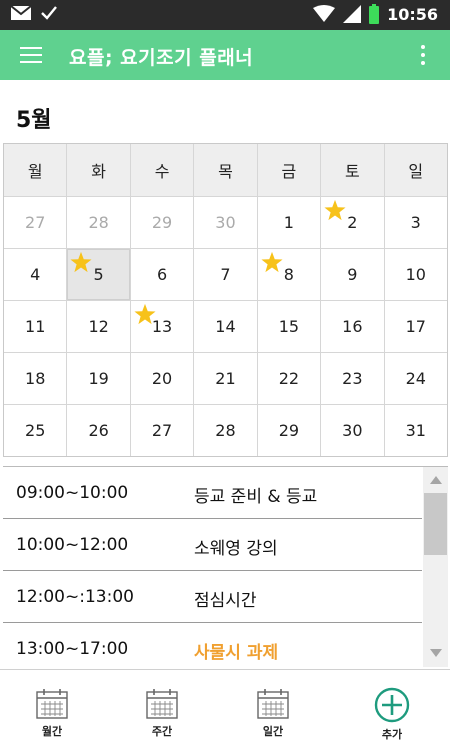 Image resolution: width=450 pixels, height=748 pixels. I want to click on calendar-day-number: 11, so click(35, 326).